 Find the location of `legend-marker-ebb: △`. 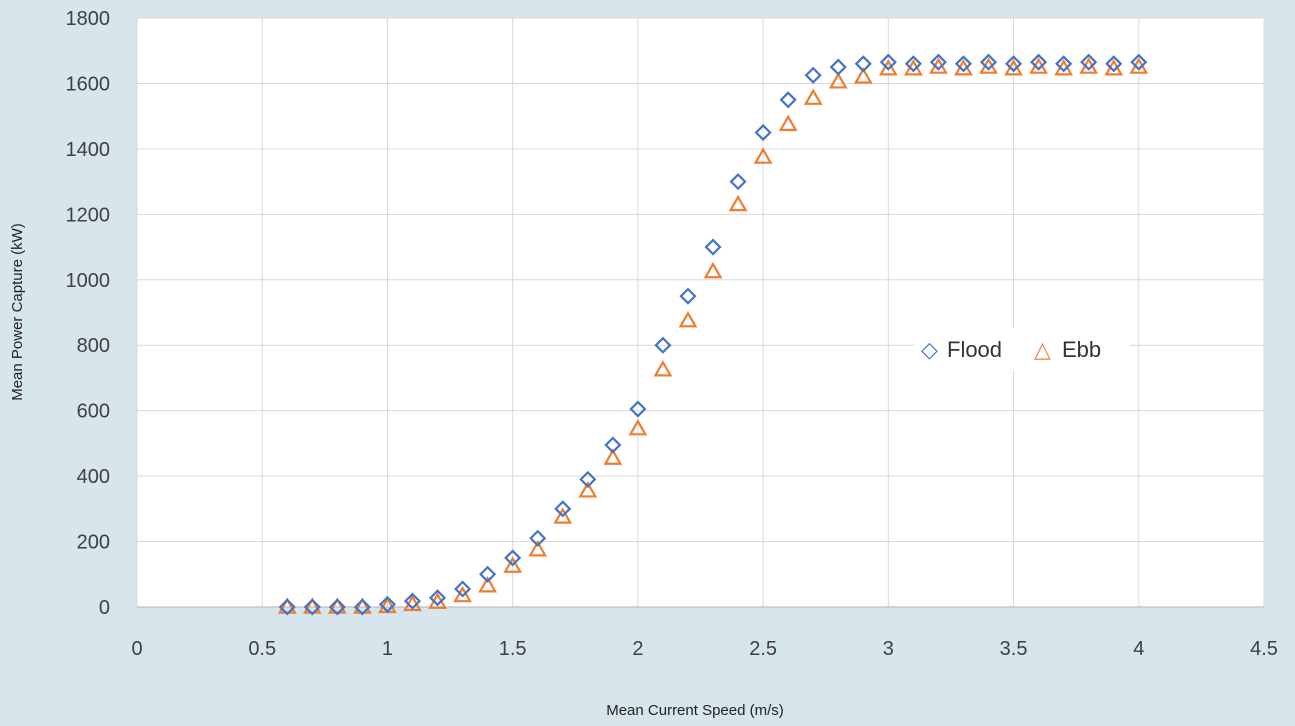

legend-marker-ebb: △ is located at coordinates (1042, 349).